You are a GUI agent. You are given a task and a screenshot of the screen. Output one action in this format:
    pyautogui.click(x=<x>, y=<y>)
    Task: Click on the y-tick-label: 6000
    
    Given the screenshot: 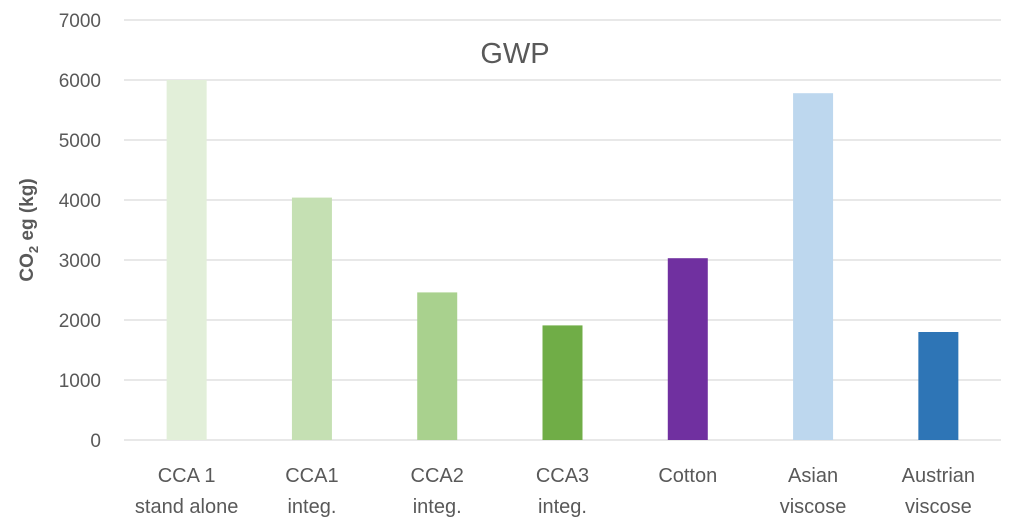 What is the action you would take?
    pyautogui.click(x=80, y=81)
    